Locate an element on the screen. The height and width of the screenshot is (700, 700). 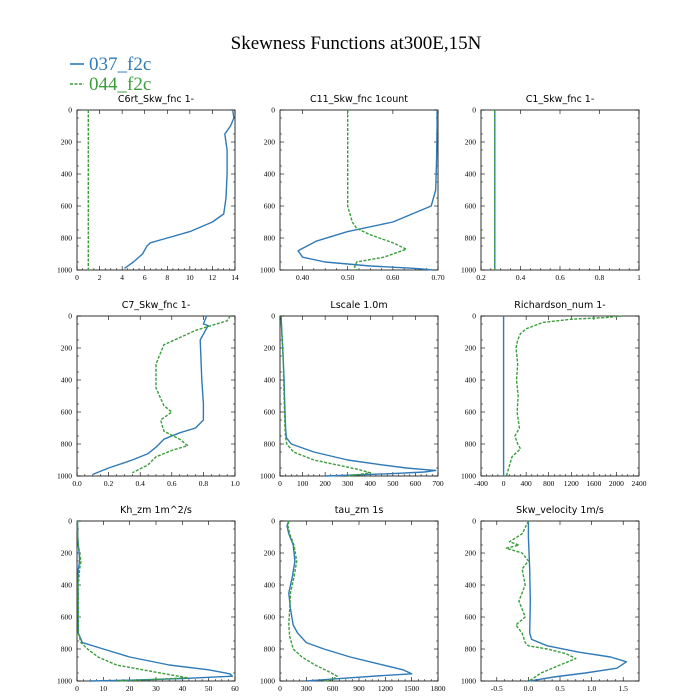
x-tick-label: 700 is located at coordinates (438, 483).